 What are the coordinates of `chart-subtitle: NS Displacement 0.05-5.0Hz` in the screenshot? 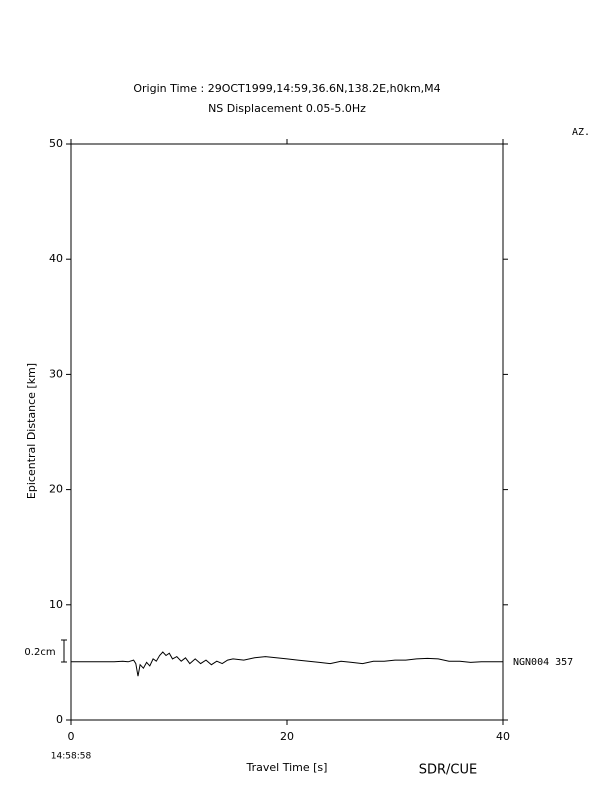 It's located at (287, 108).